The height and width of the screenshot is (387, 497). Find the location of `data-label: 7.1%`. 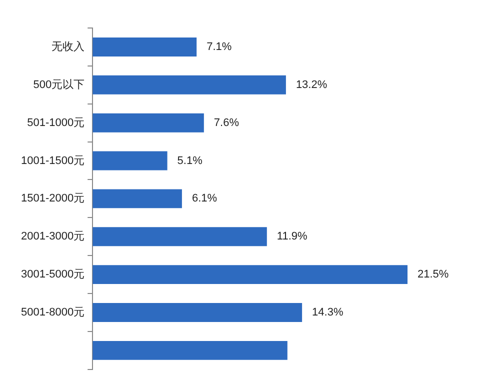

data-label: 7.1% is located at coordinates (219, 47).